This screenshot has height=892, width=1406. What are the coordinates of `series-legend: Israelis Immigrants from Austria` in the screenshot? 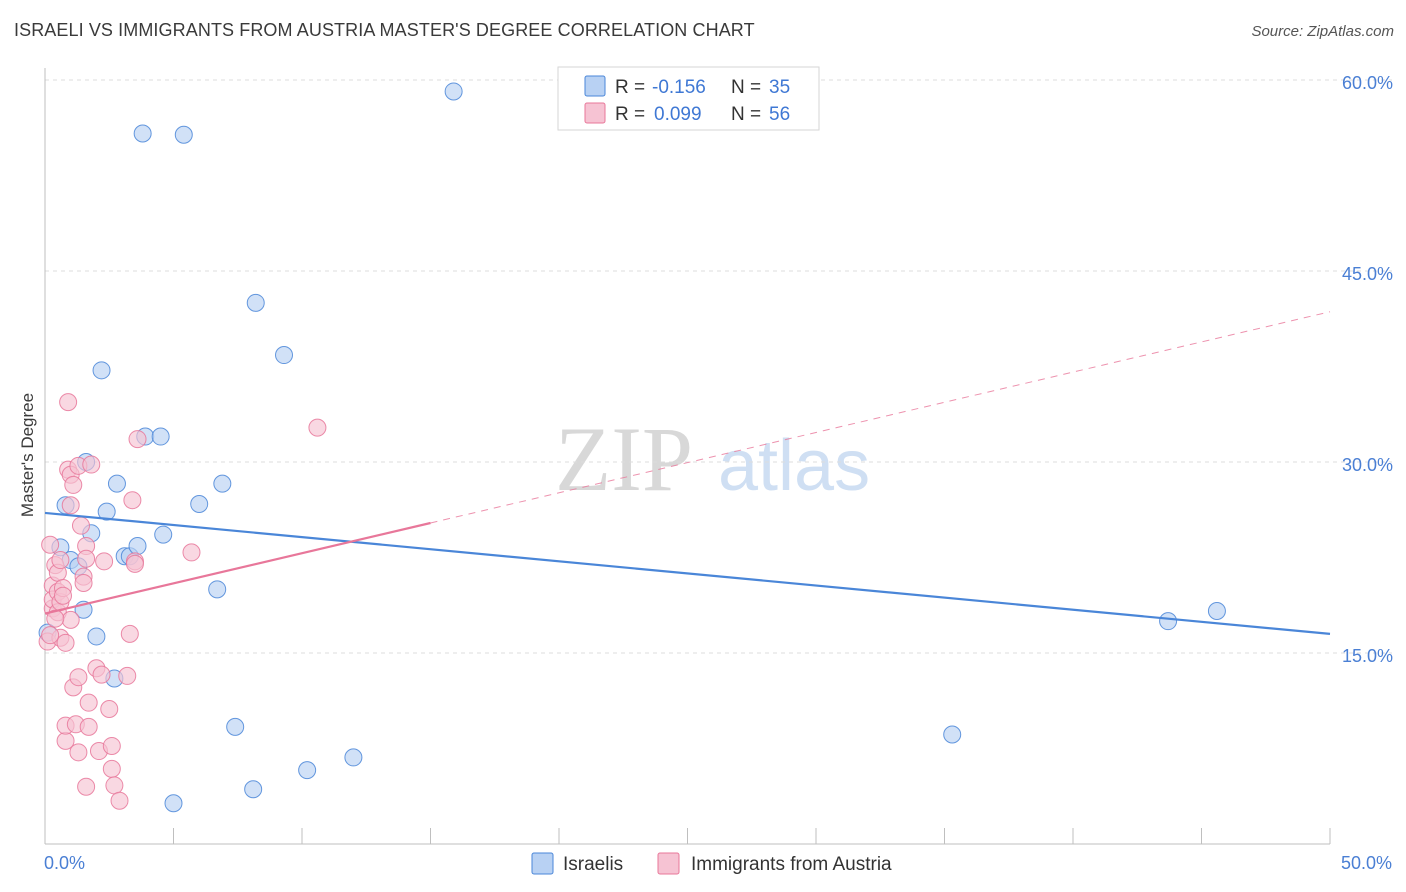 It's located at (711, 863).